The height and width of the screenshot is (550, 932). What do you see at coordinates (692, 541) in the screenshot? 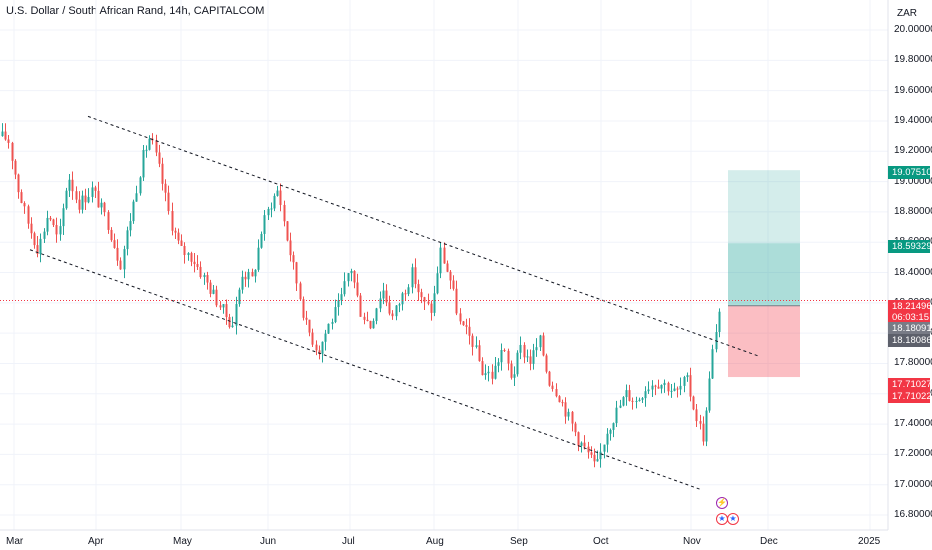
I see `time-tick-label: Nov` at bounding box center [692, 541].